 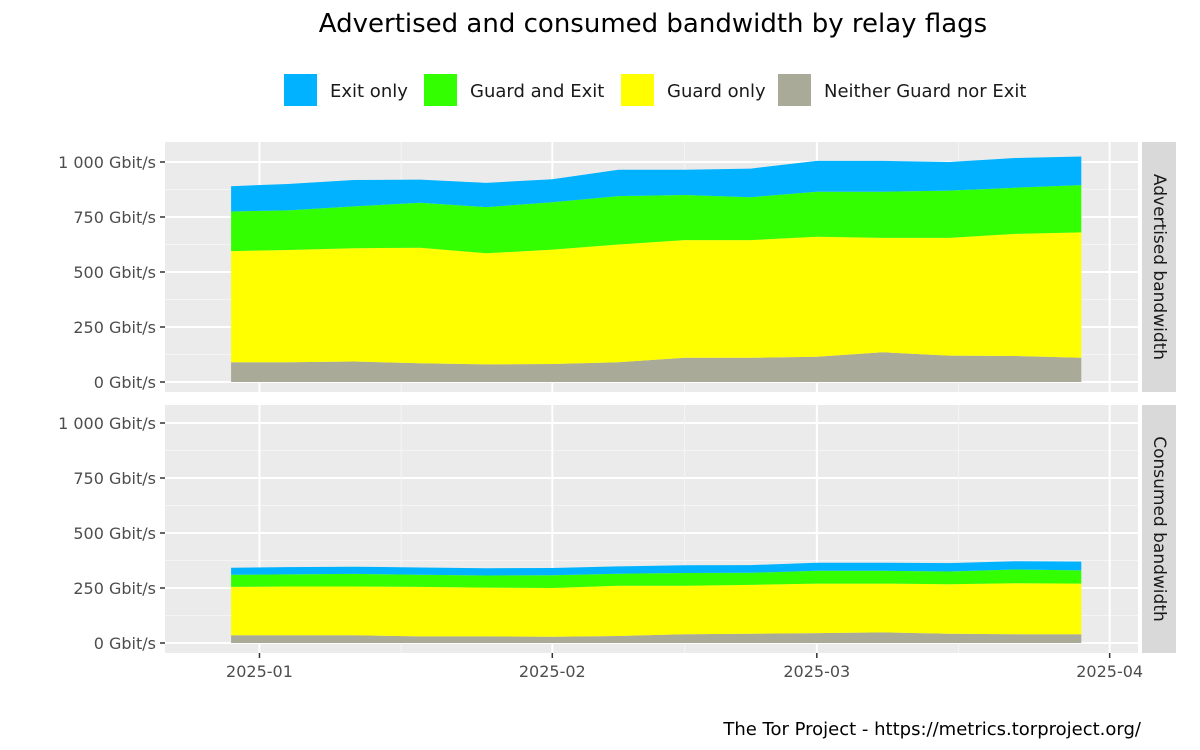 What do you see at coordinates (637, 90) in the screenshot?
I see `legend-swatch-guard-only` at bounding box center [637, 90].